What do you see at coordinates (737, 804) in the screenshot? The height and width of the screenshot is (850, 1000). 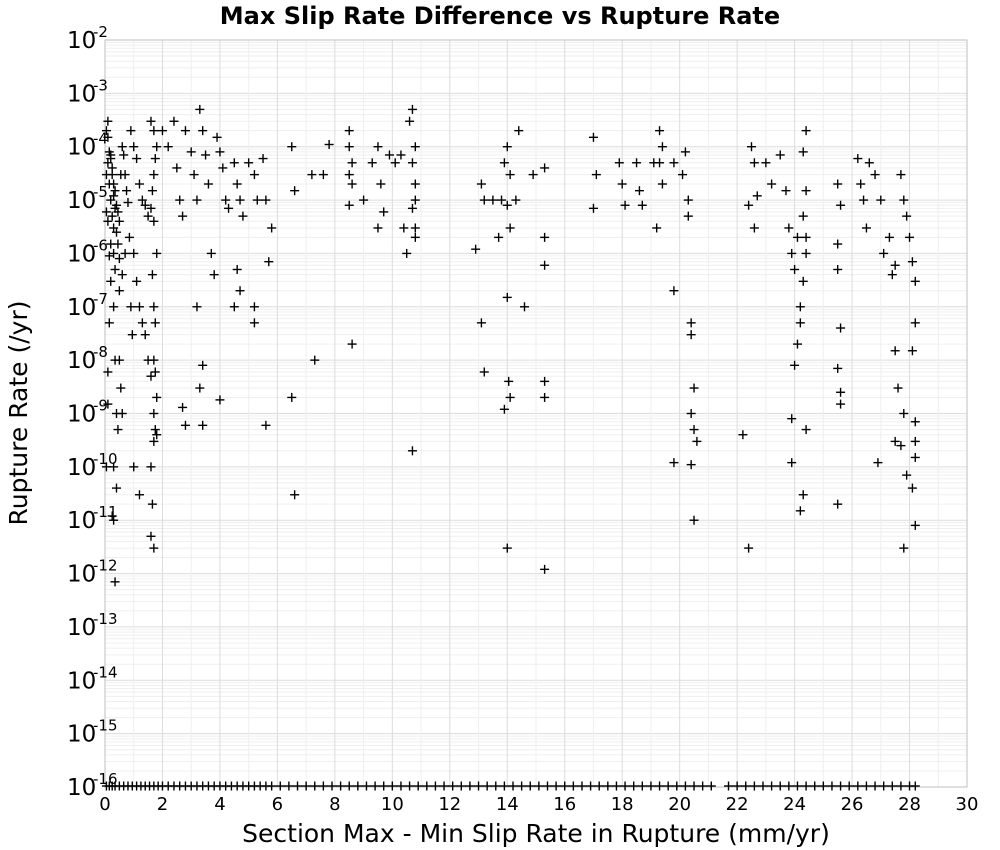 I see `x-tick-label: 22` at bounding box center [737, 804].